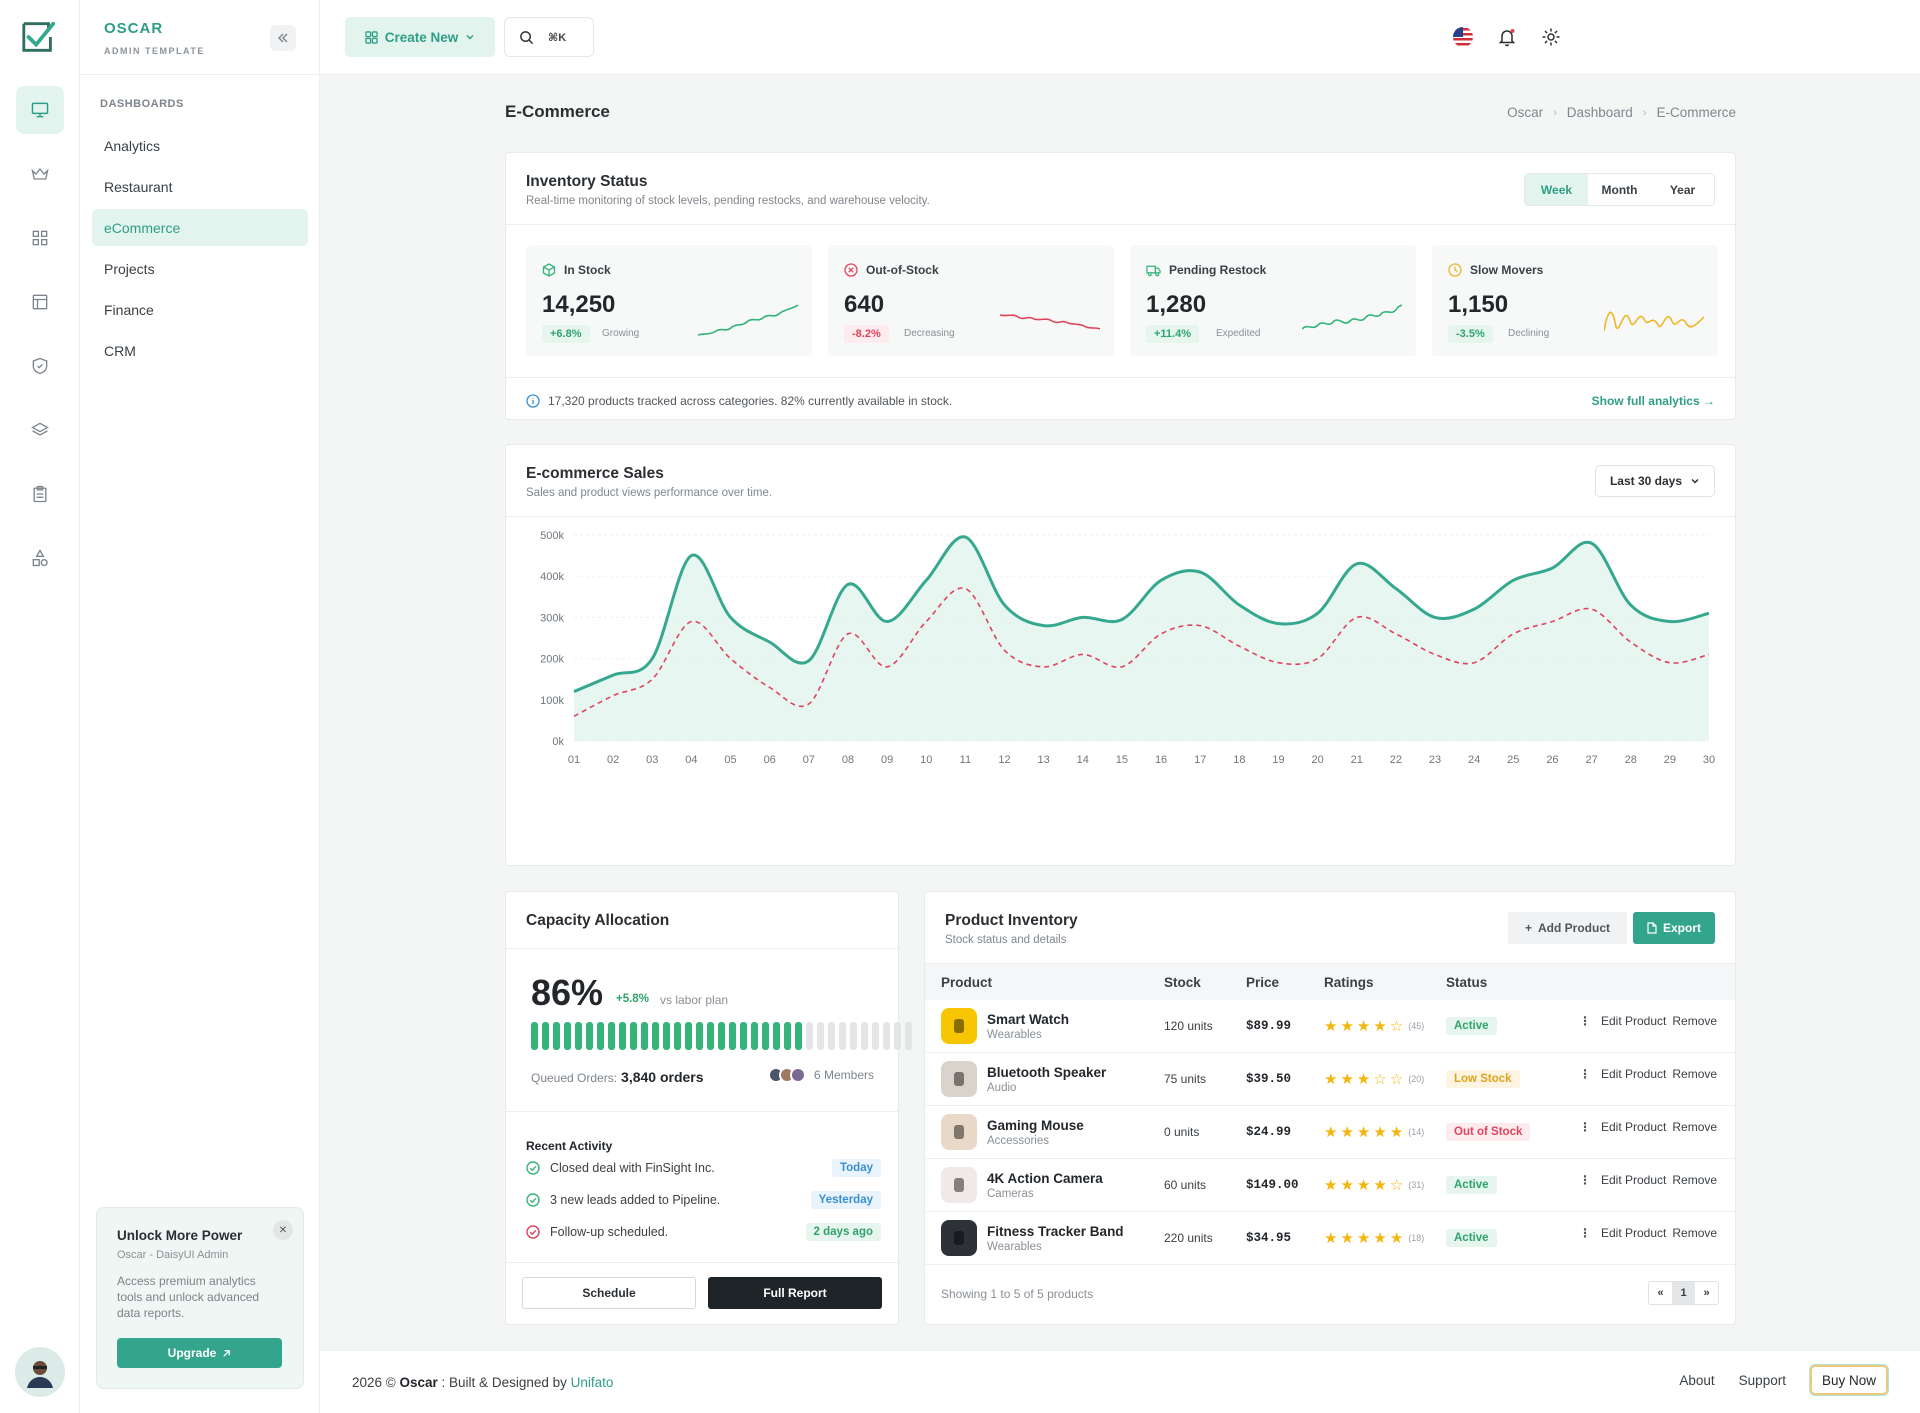 This screenshot has width=1920, height=1413. What do you see at coordinates (199, 1353) in the screenshot?
I see `upgrade-button: Upgrade` at bounding box center [199, 1353].